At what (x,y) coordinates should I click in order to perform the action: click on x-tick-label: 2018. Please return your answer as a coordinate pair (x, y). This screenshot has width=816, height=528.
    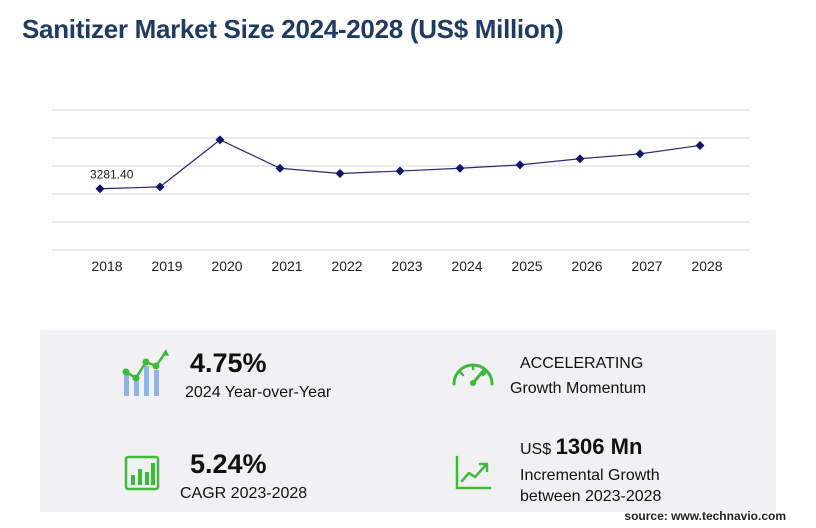
    Looking at the image, I should click on (106, 266).